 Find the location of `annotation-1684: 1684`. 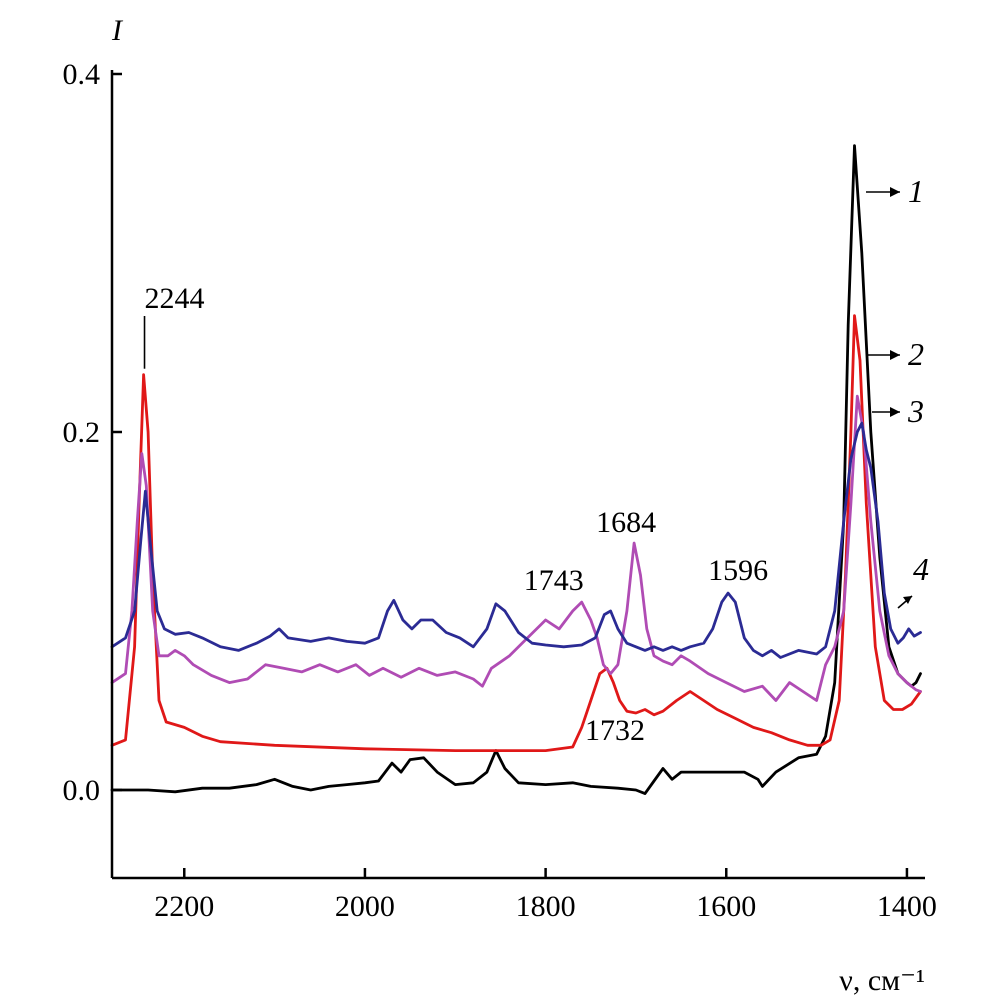

annotation-1684: 1684 is located at coordinates (626, 522).